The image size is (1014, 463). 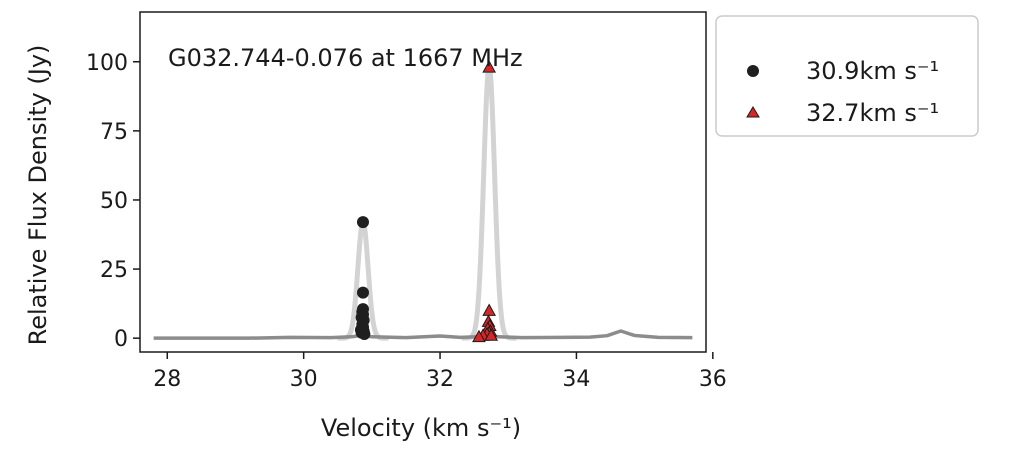 I want to click on x-tick-label: 32, so click(x=440, y=379).